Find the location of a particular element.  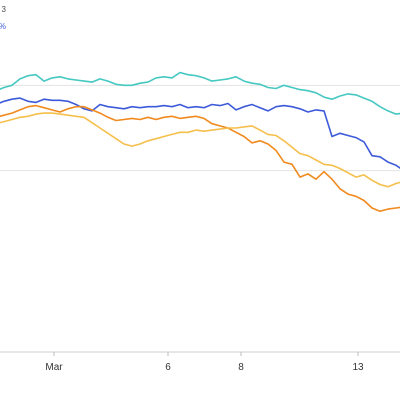

x-tick-label-1: 6 is located at coordinates (168, 367).